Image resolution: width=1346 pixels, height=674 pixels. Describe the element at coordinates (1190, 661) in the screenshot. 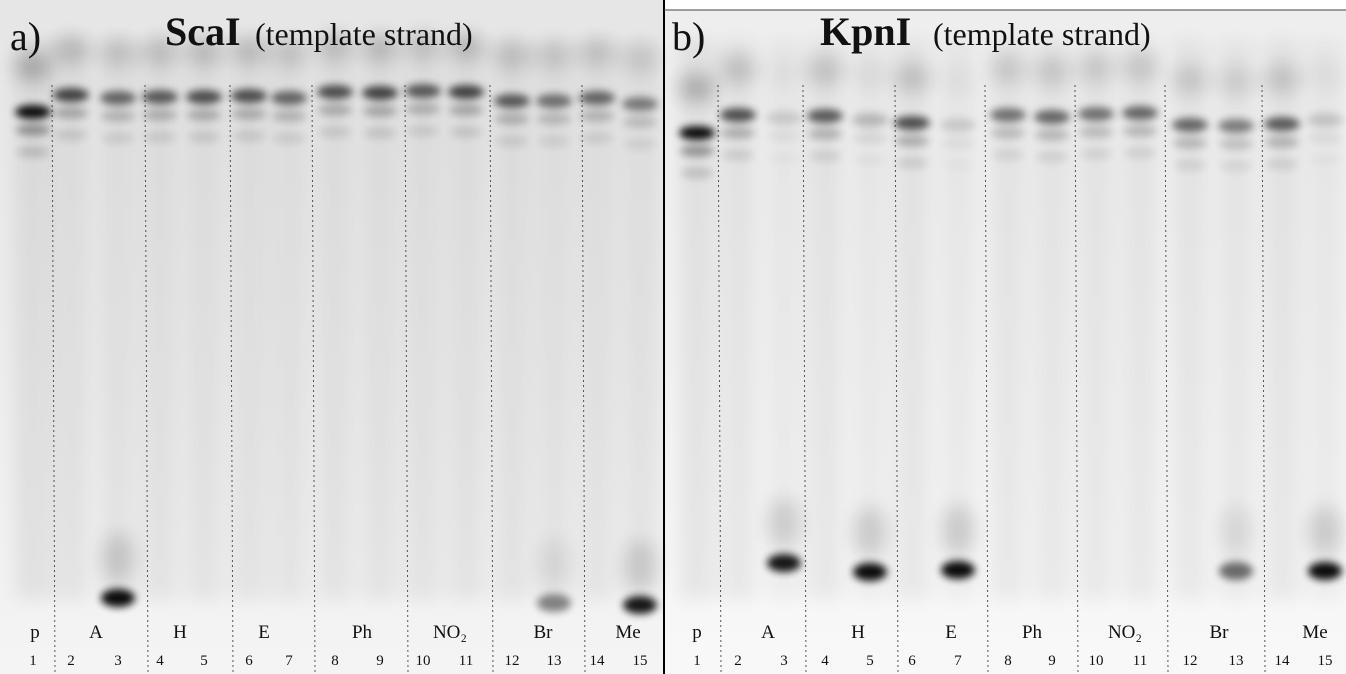

I see `lane-number: 12` at that location.